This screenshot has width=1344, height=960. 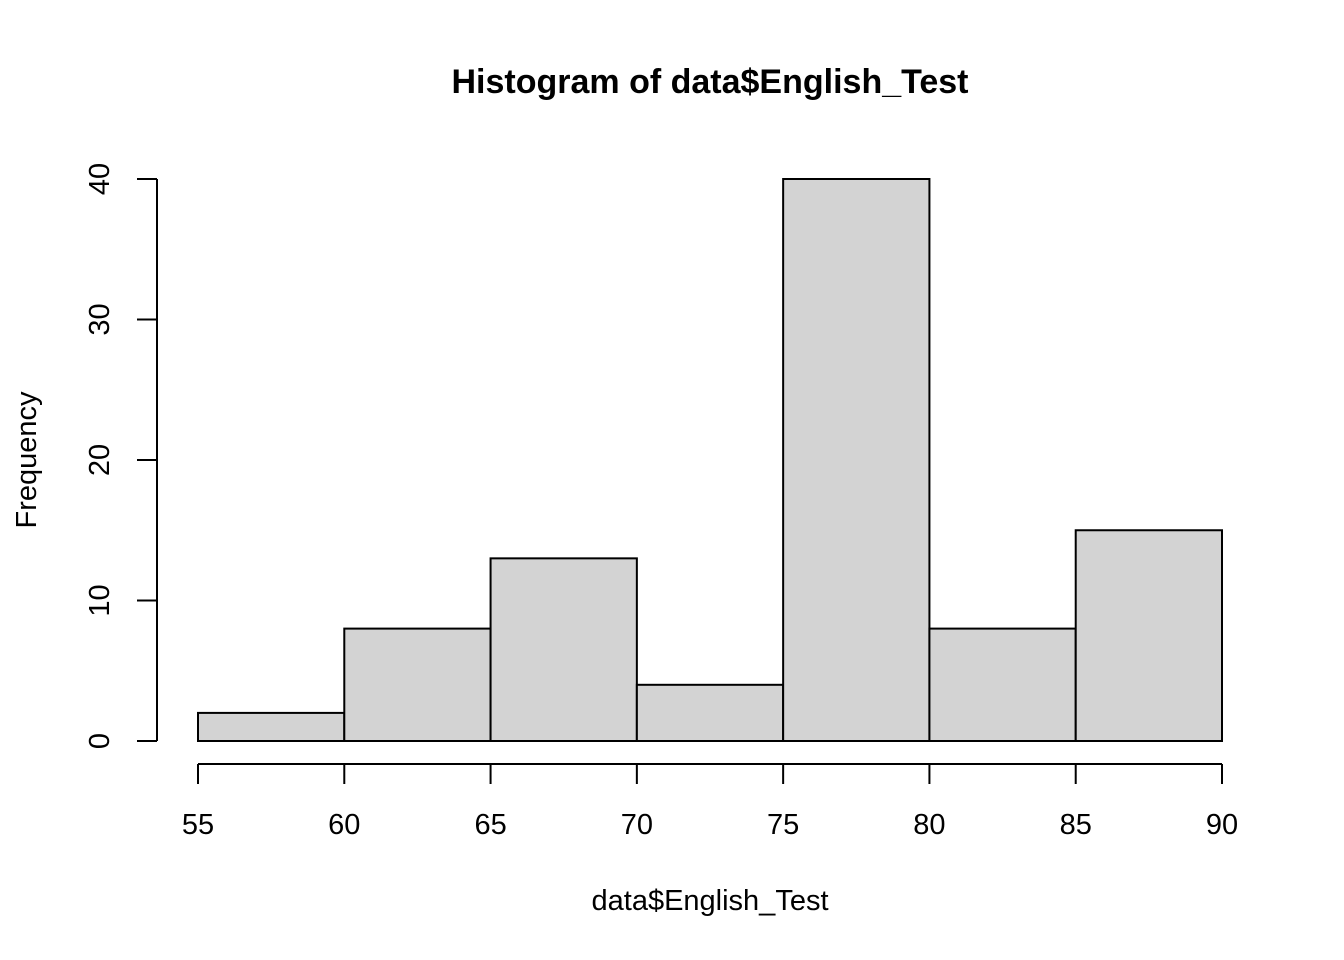 What do you see at coordinates (1076, 825) in the screenshot?
I see `x-tick-label: 85` at bounding box center [1076, 825].